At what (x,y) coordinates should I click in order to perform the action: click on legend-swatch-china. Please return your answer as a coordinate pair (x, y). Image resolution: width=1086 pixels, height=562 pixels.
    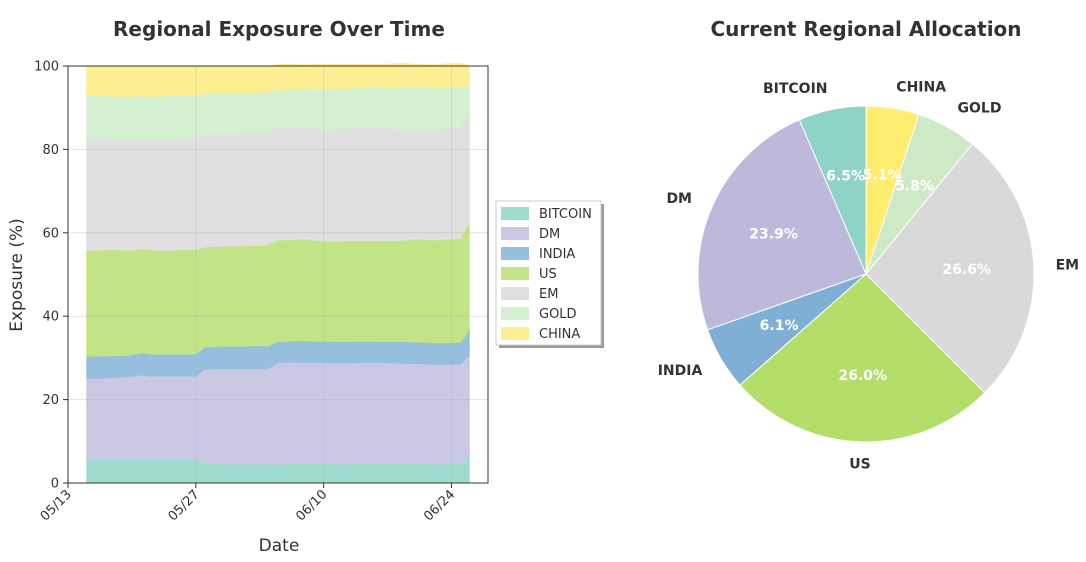
    Looking at the image, I should click on (515, 333).